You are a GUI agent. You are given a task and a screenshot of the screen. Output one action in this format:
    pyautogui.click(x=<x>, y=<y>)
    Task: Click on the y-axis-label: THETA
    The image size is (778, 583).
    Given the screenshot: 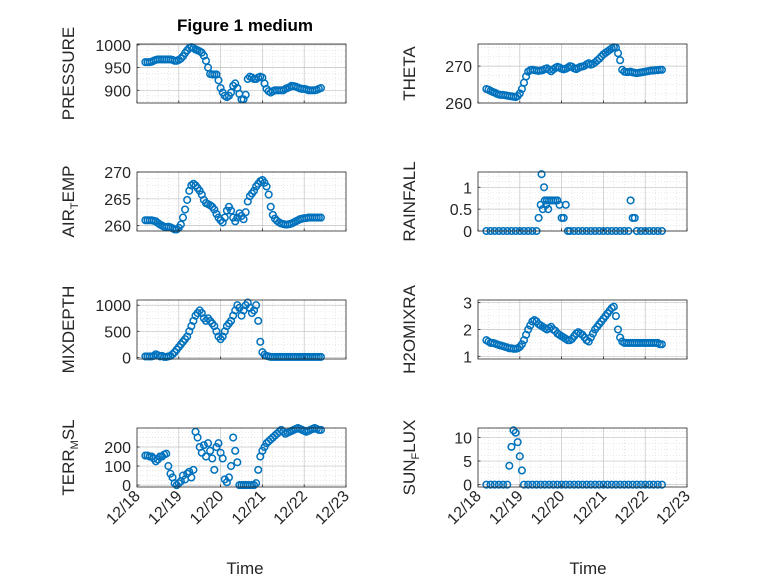 What is the action you would take?
    pyautogui.click(x=409, y=73)
    